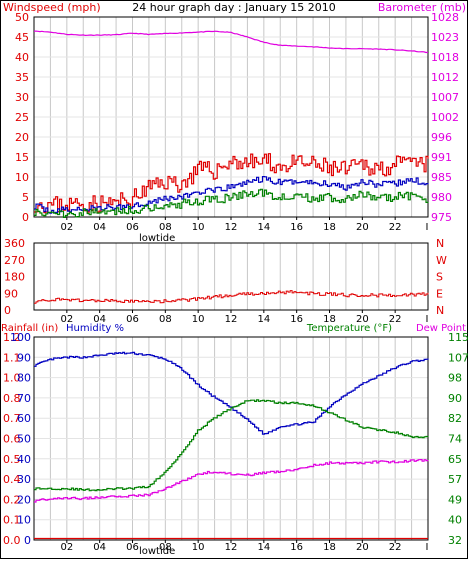 This screenshot has height=563, width=468. Describe the element at coordinates (445, 97) in the screenshot. I see `y-right-tick-label: 1007` at that location.